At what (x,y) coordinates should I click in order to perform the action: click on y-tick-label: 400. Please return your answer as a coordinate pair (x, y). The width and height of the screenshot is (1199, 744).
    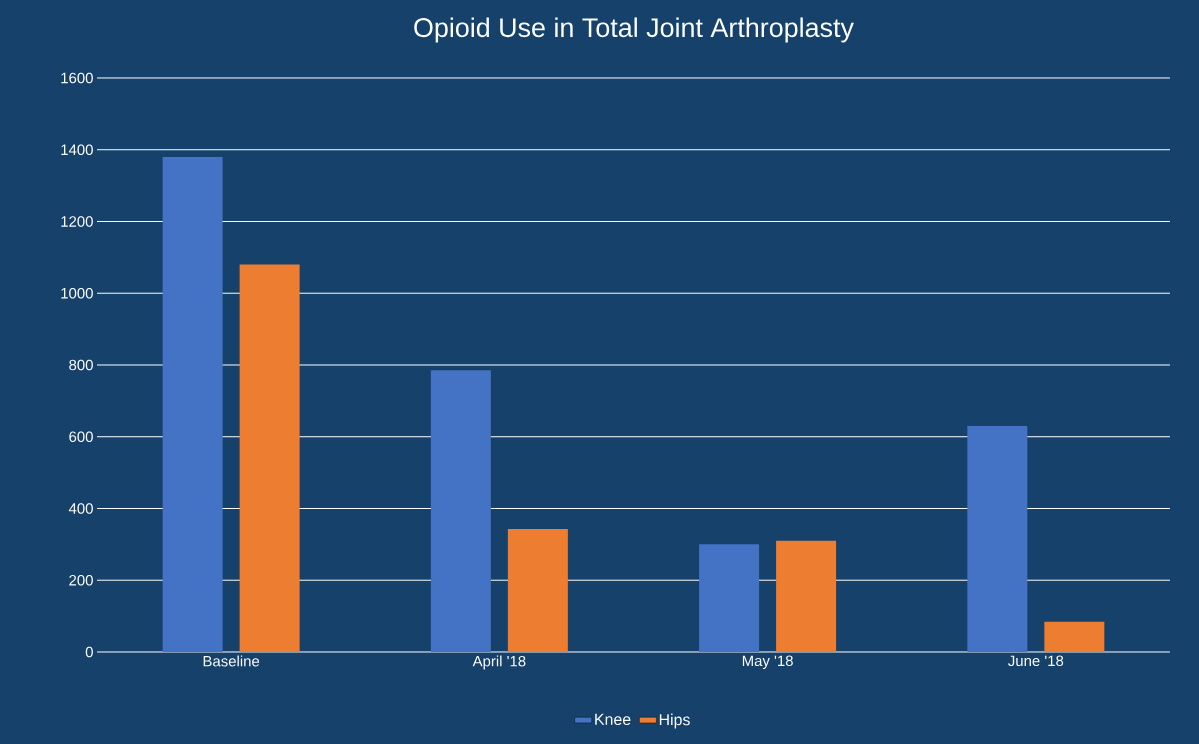
    Looking at the image, I should click on (80, 508).